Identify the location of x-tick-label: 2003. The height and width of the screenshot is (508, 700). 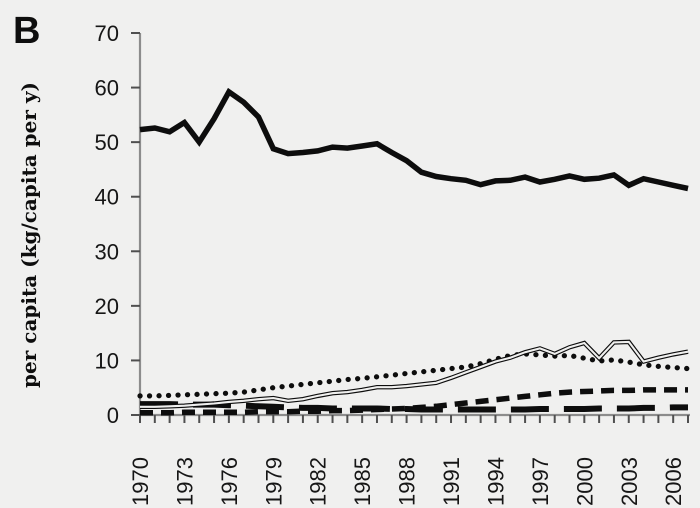
(629, 481).